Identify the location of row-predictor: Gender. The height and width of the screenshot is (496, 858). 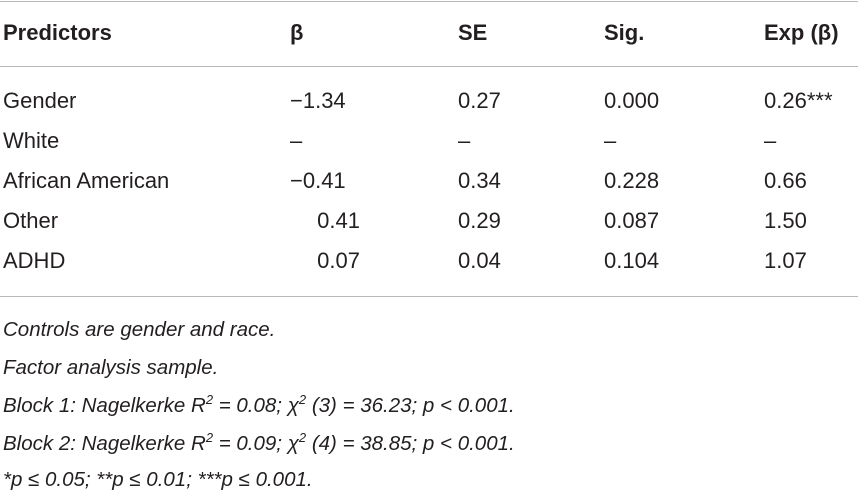
(40, 100).